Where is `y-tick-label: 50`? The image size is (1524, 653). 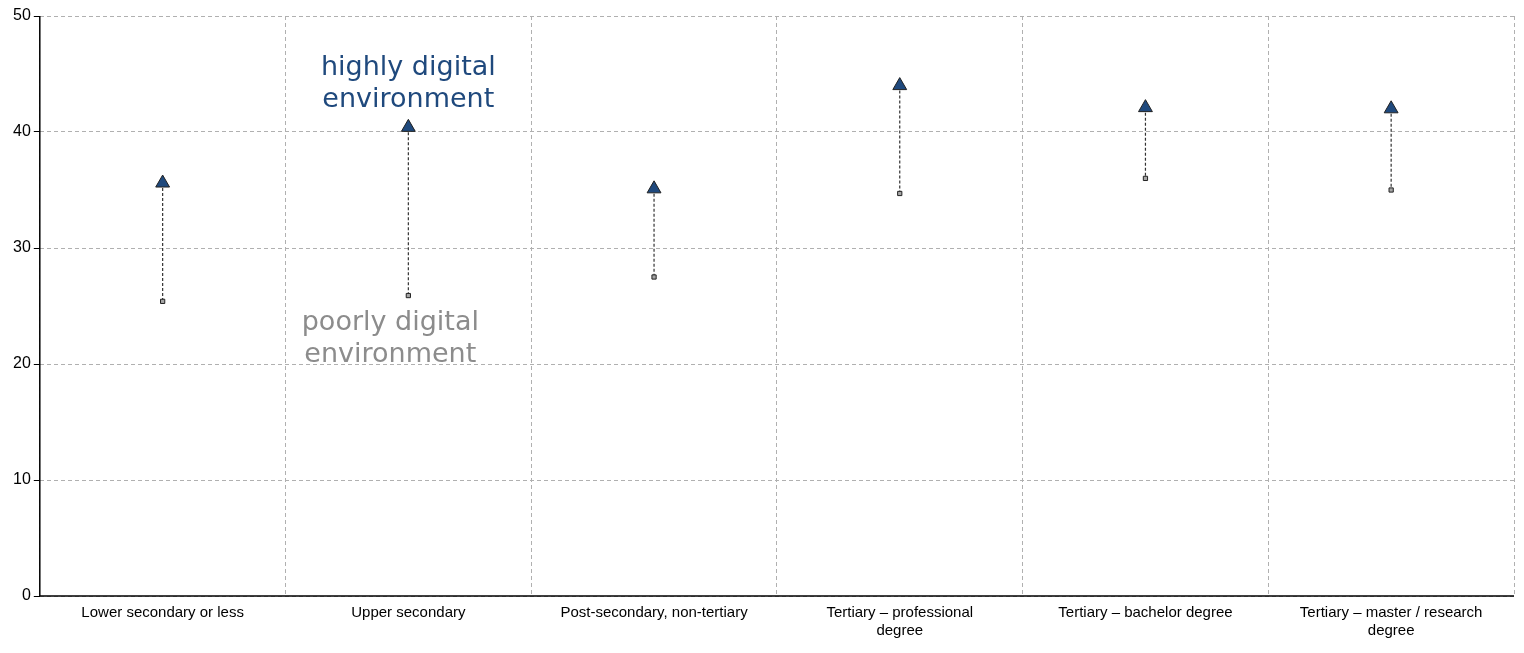 y-tick-label: 50 is located at coordinates (22, 15).